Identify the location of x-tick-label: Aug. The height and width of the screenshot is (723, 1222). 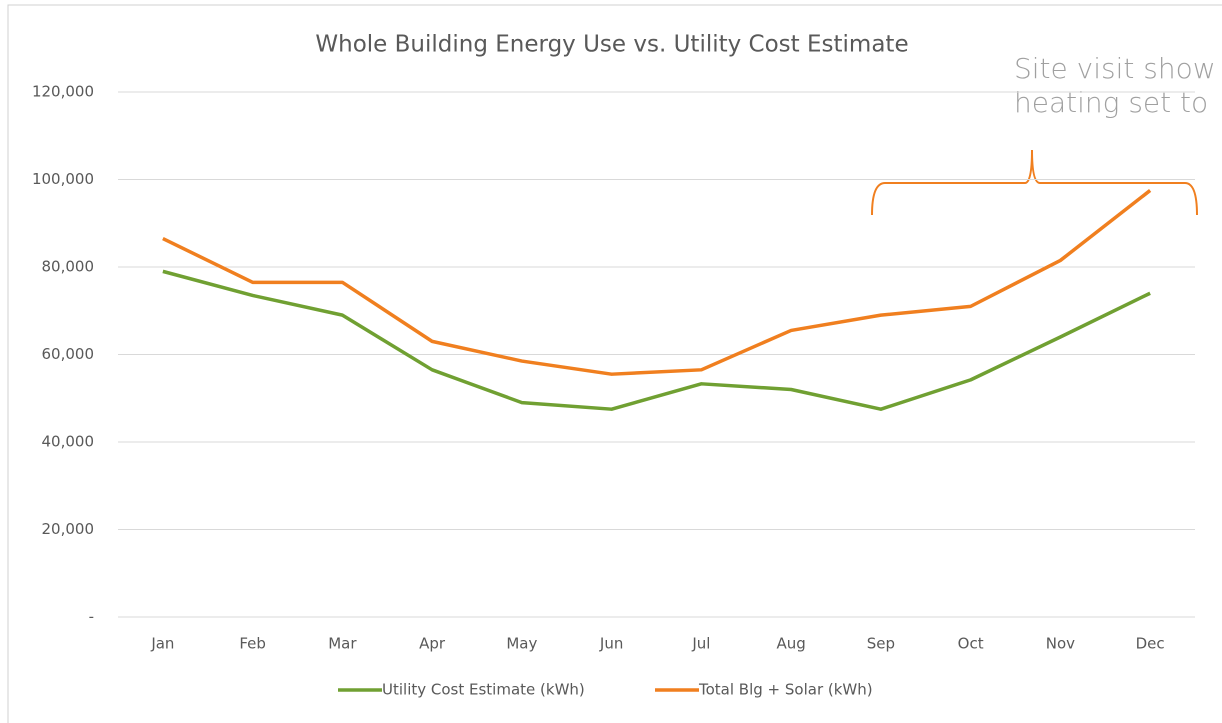
(790, 644).